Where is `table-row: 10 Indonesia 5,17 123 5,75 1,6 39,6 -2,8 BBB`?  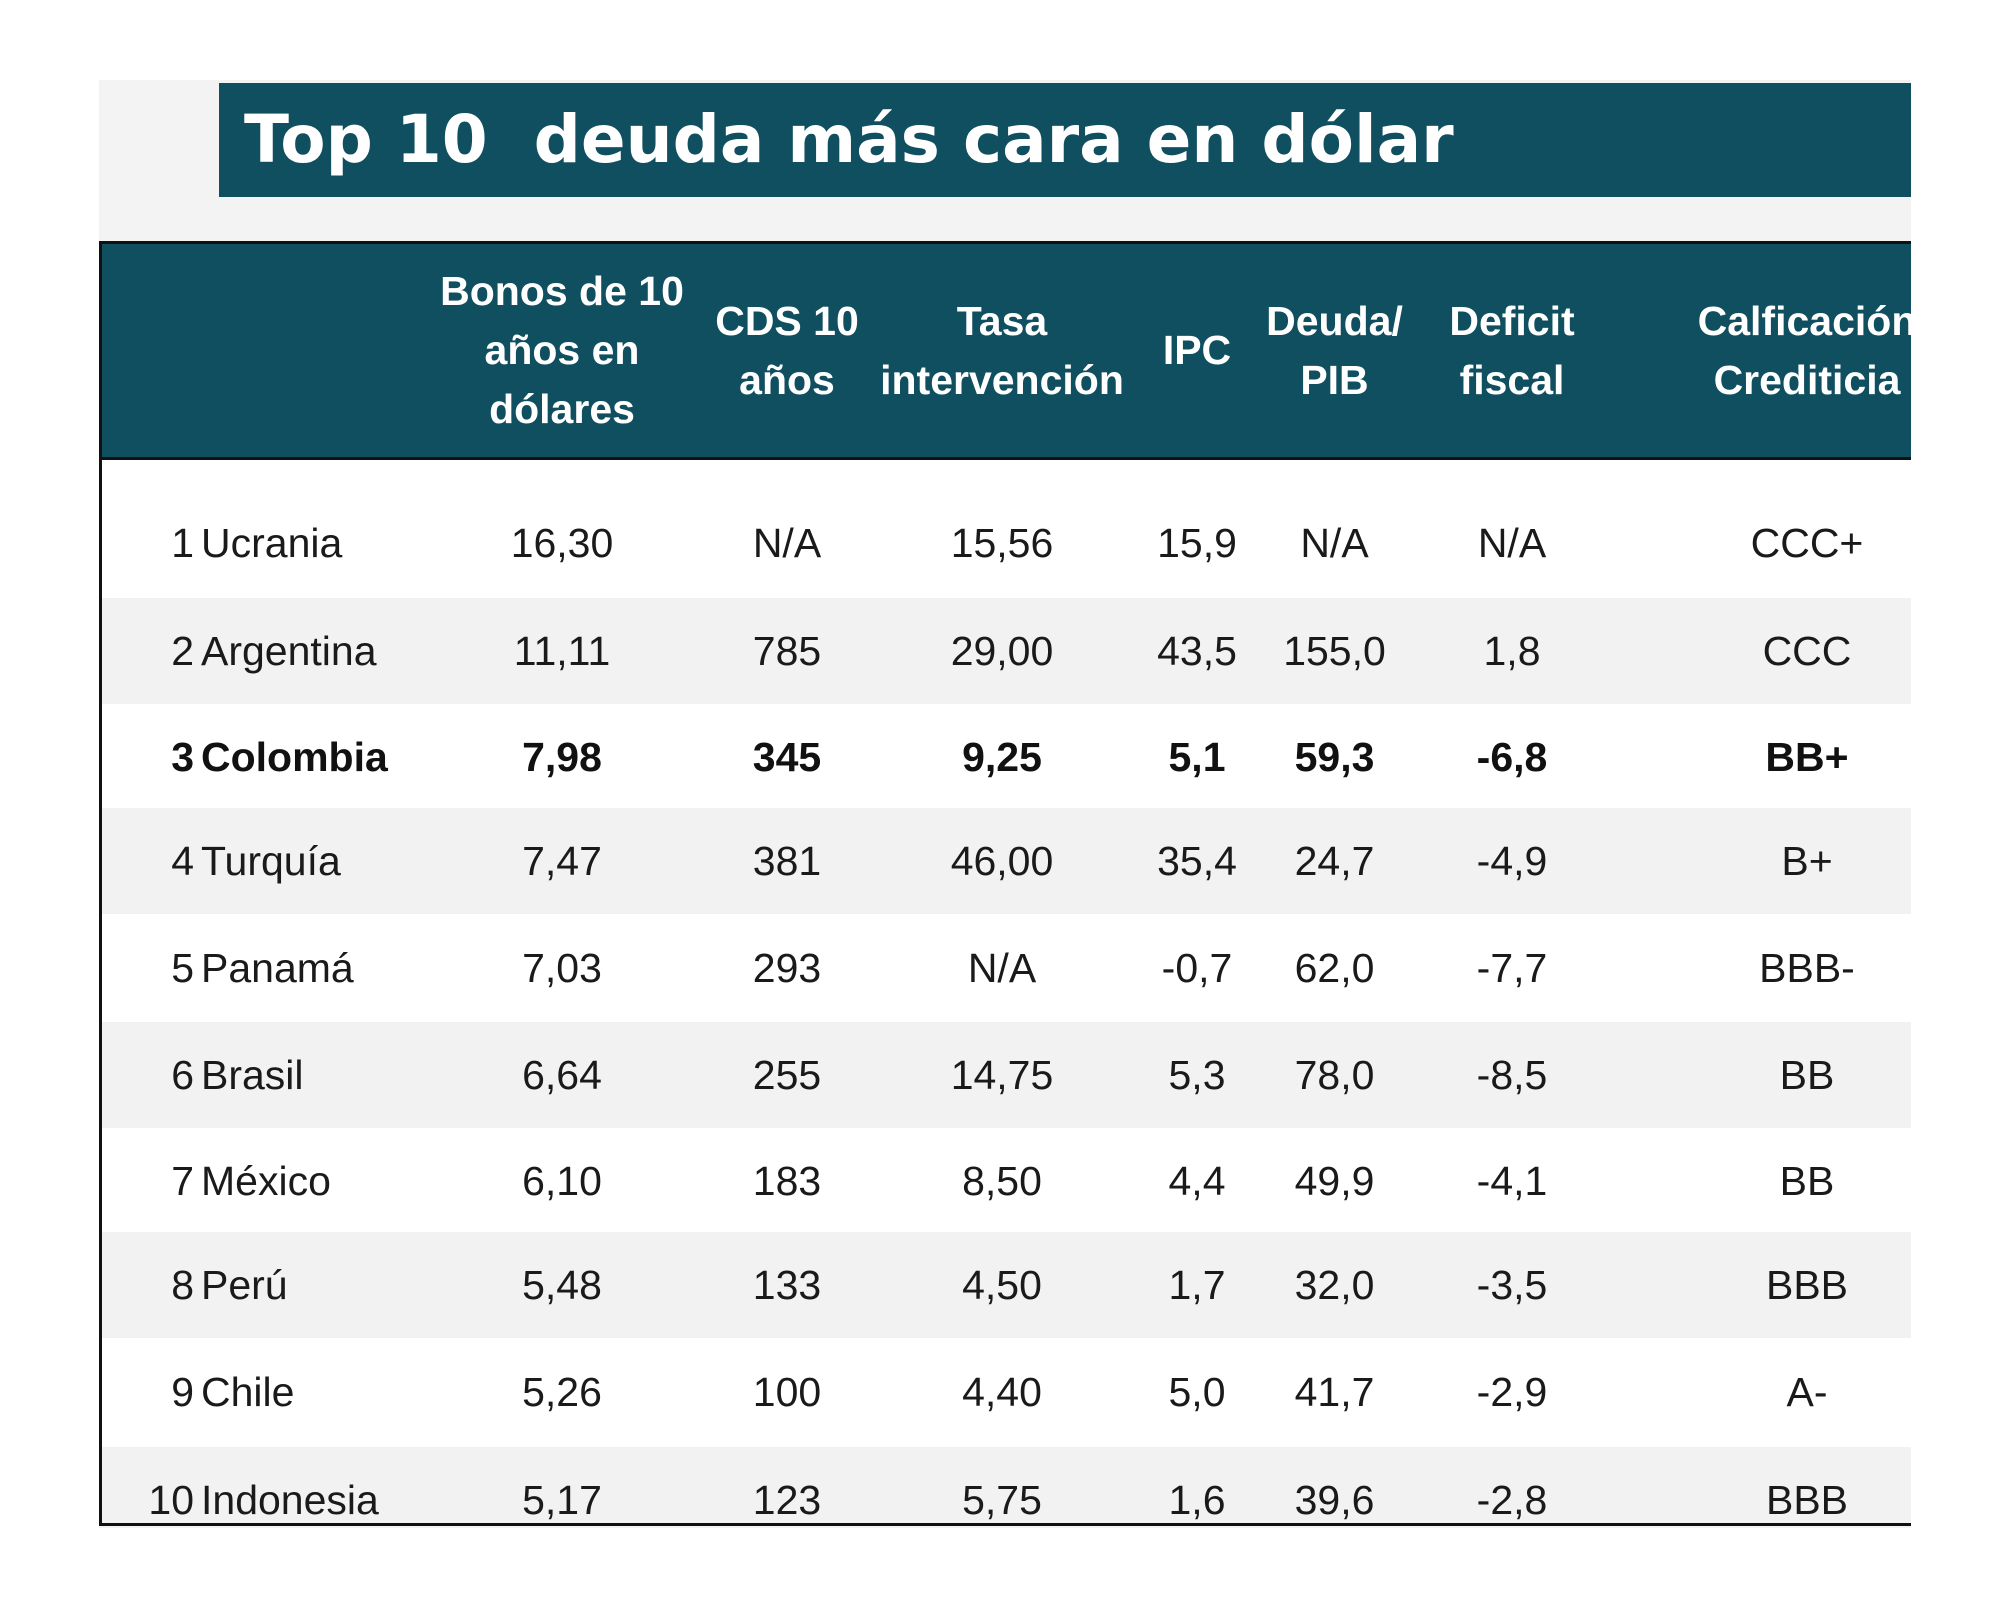 table-row: 10 Indonesia 5,17 123 5,75 1,6 39,6 -2,8 BBB is located at coordinates (1006, 1485).